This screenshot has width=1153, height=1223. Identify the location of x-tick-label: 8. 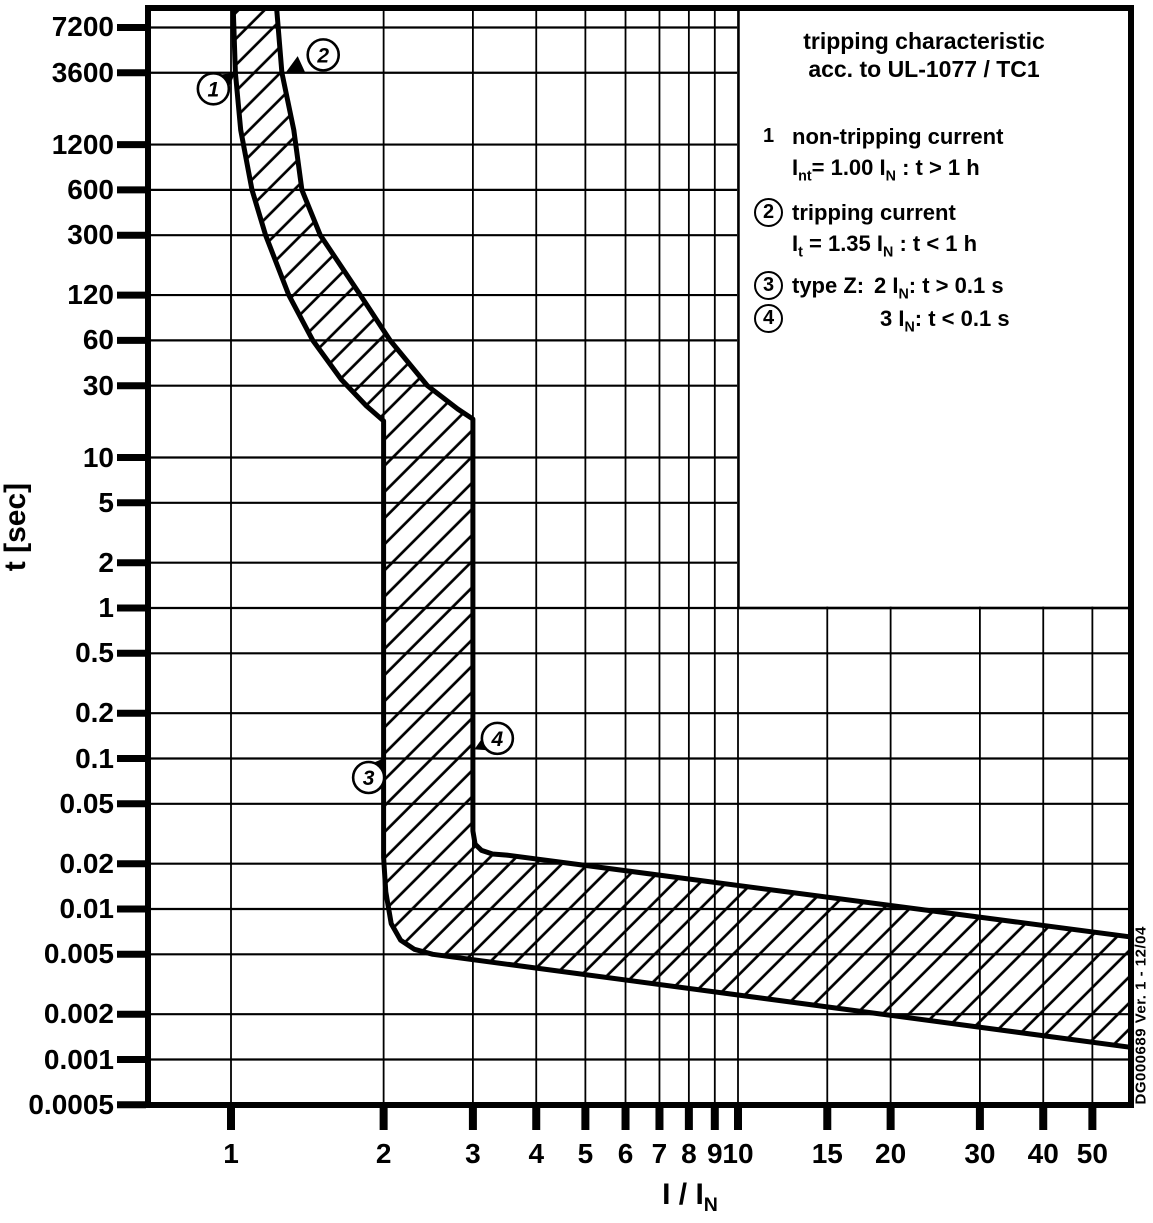
(689, 1153).